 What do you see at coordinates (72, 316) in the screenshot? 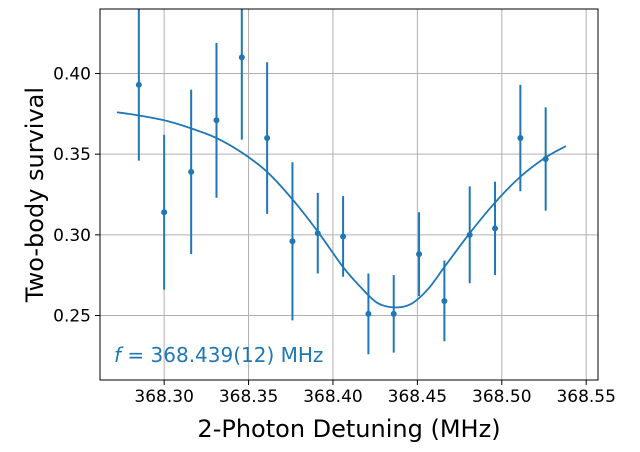
I see `y-tick-label: 0.25` at bounding box center [72, 316].